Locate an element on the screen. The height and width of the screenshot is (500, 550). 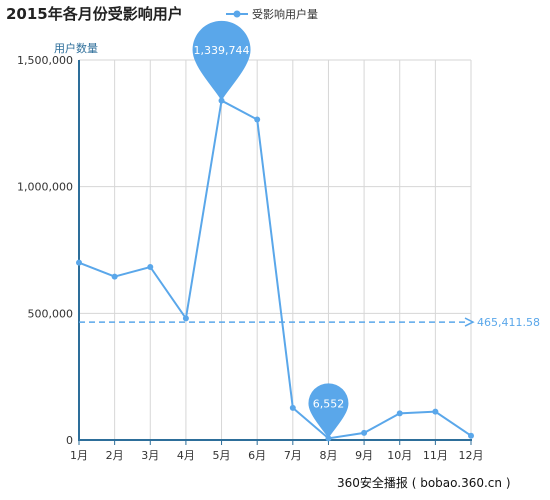
x-tick-label: 5月 is located at coordinates (222, 455).